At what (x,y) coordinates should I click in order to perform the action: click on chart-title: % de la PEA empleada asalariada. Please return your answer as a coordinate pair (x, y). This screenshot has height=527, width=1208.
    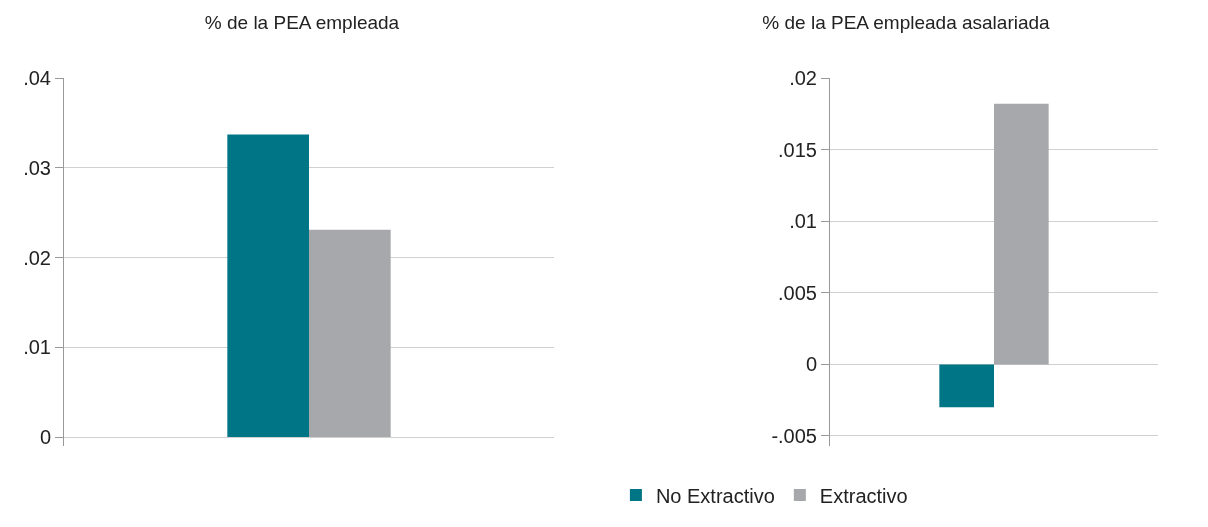
    Looking at the image, I should click on (906, 23).